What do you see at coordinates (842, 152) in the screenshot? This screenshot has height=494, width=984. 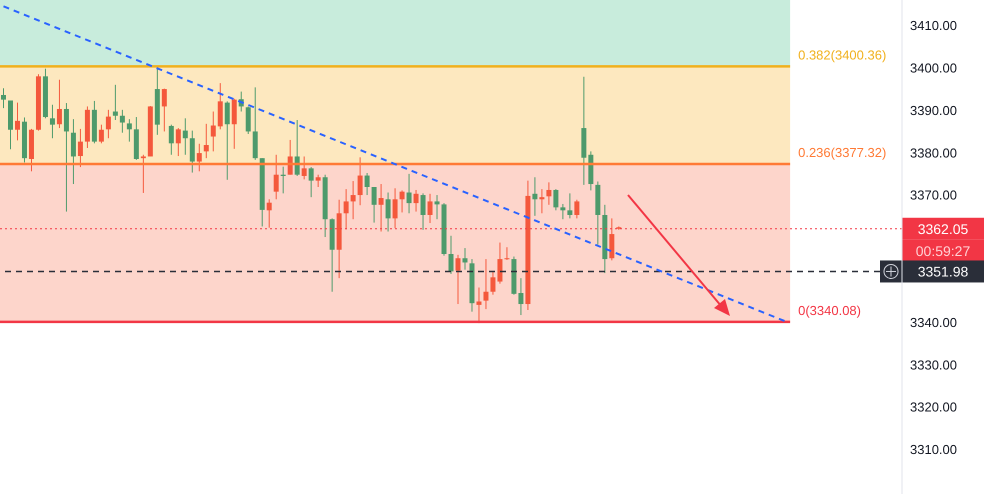 I see `ref-line-label: 0.236(3377.32)` at bounding box center [842, 152].